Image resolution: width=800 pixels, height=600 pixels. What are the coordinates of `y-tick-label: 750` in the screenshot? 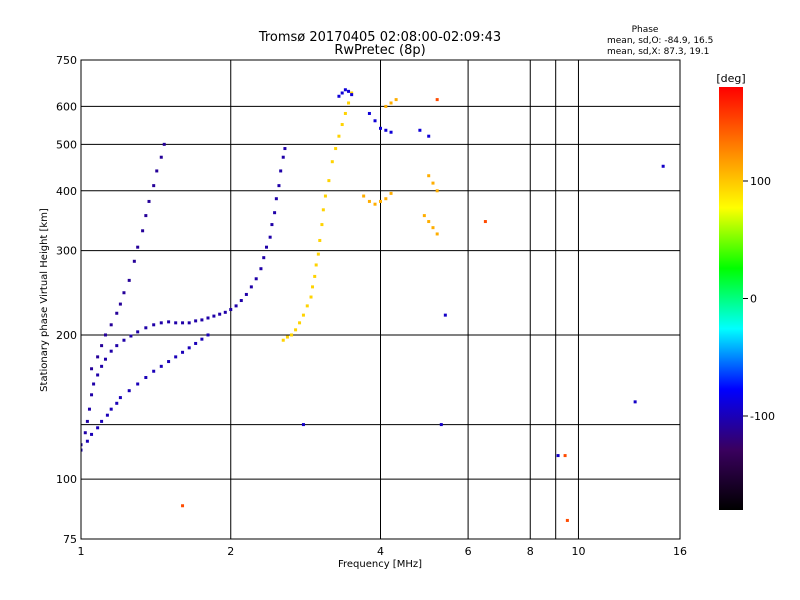 It's located at (66, 60).